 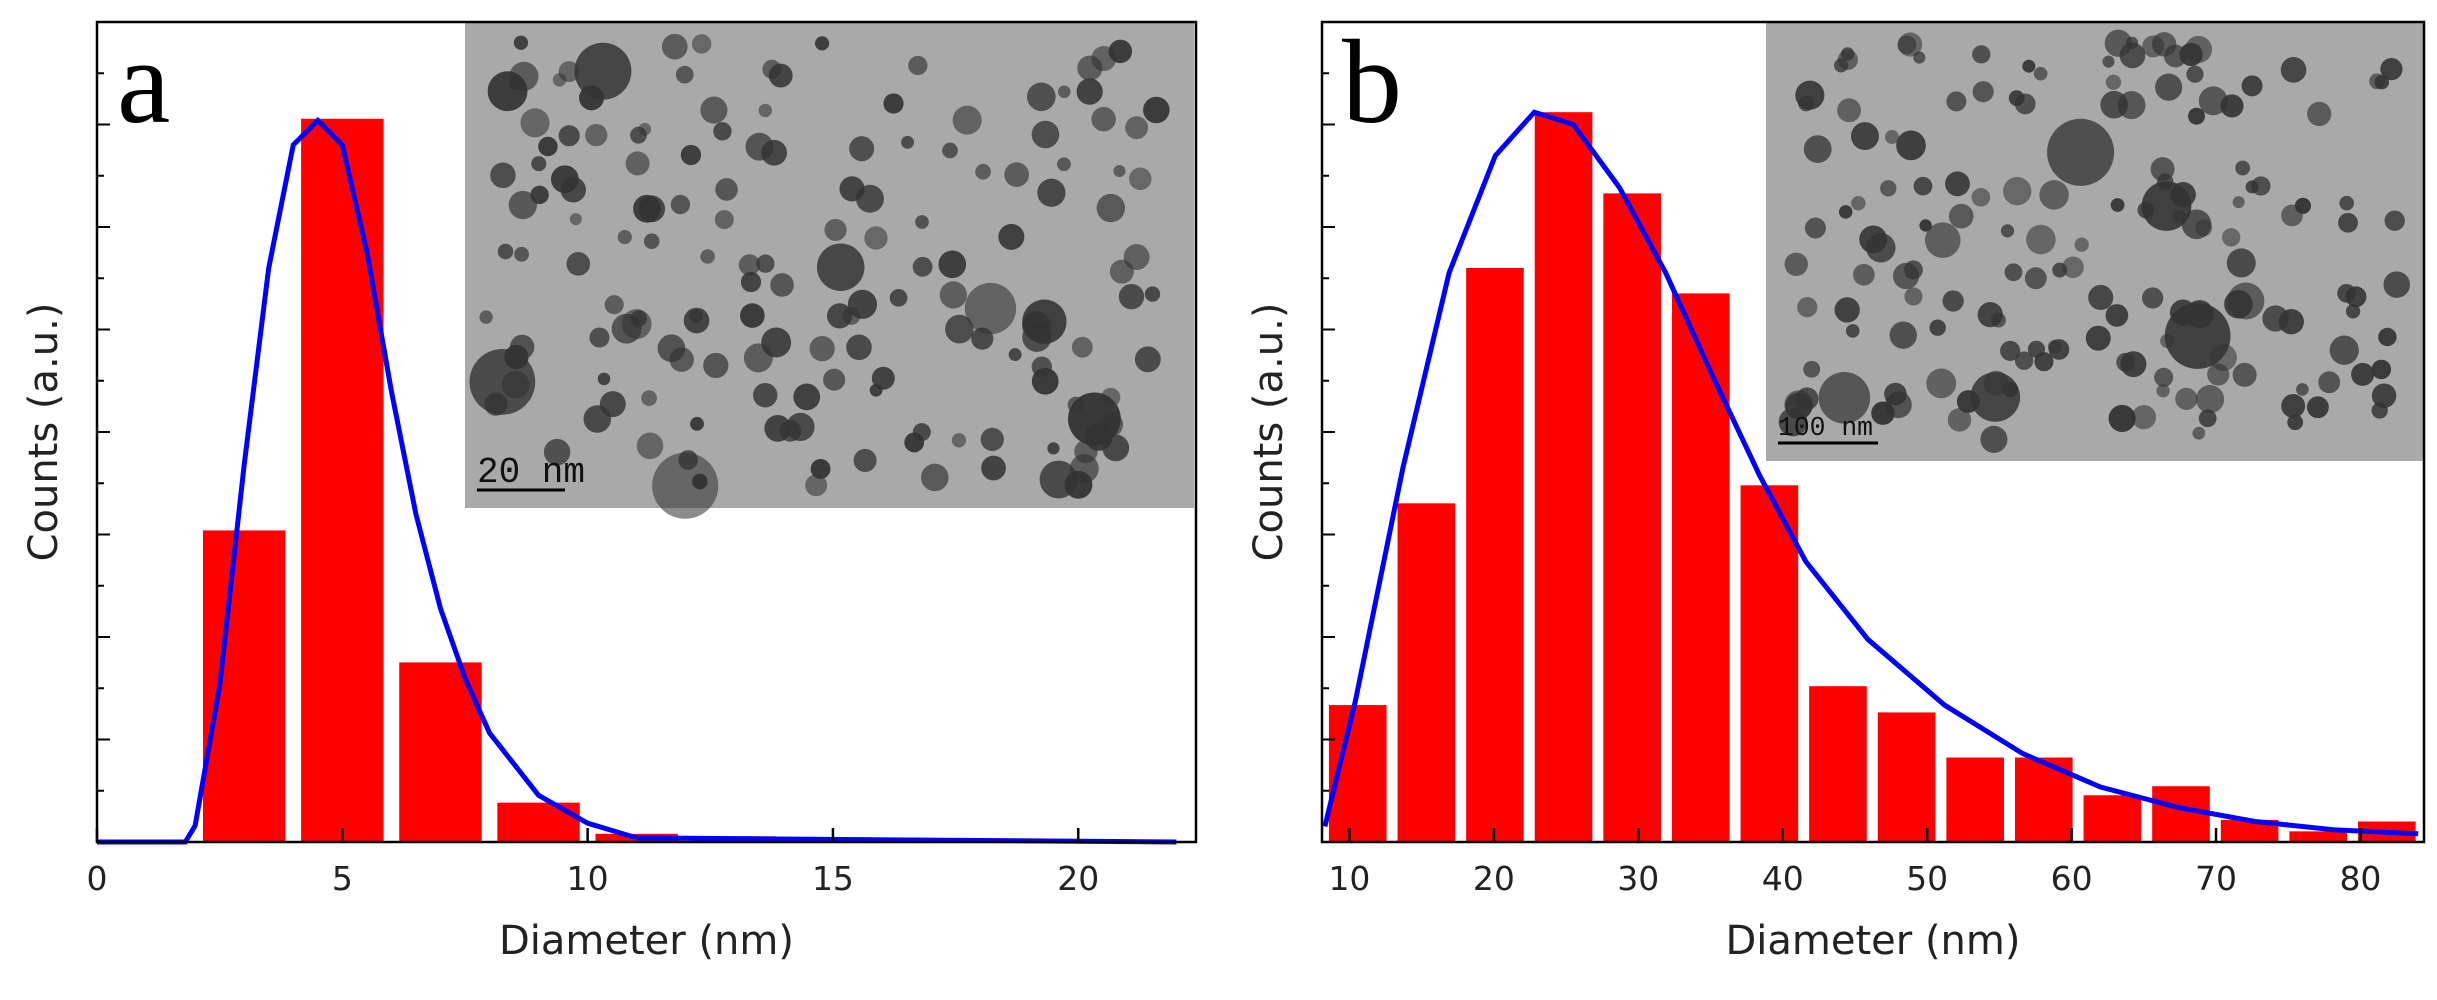 I want to click on x-tick-label: 30, so click(x=1638, y=878).